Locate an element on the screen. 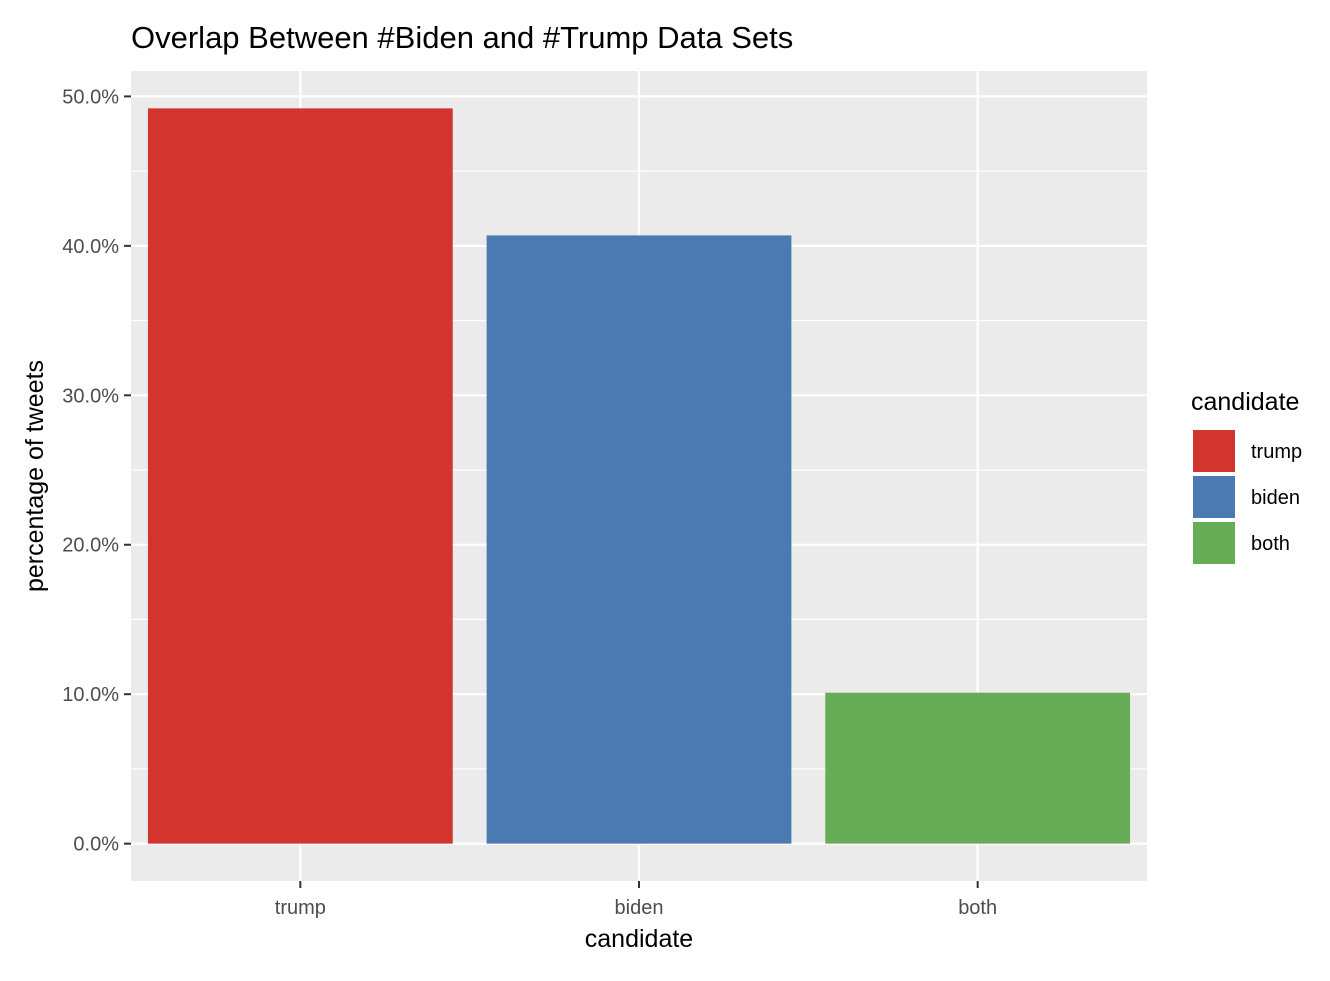 Image resolution: width=1330 pixels, height=981 pixels. legend: candidate trump biden both is located at coordinates (1246, 476).